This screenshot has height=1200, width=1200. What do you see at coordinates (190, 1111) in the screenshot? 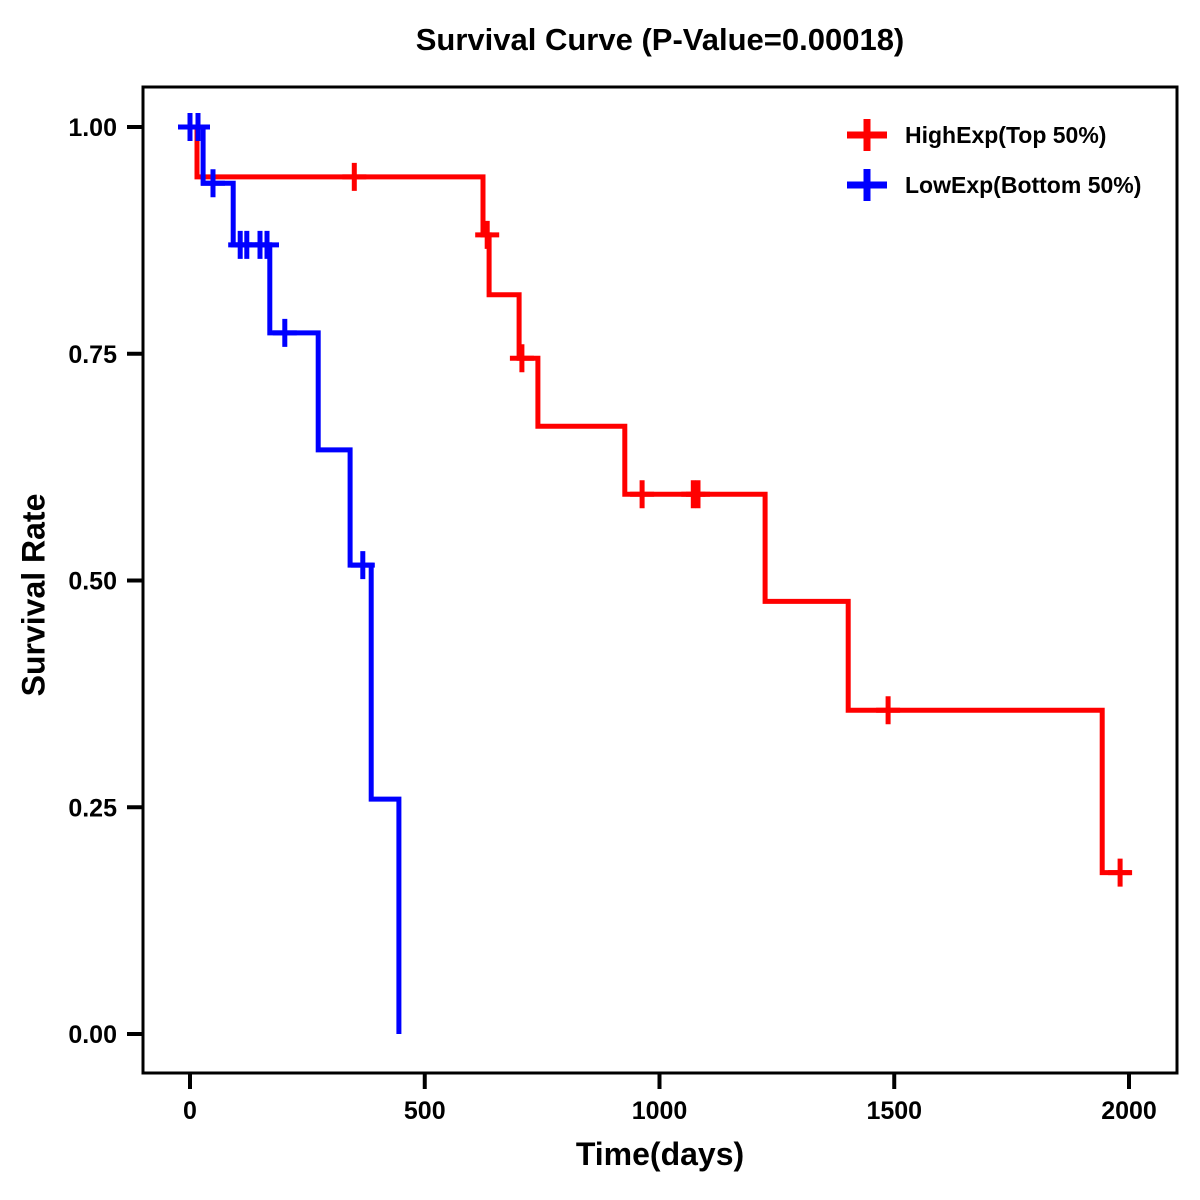
I see `x-tick-label: 0` at bounding box center [190, 1111].